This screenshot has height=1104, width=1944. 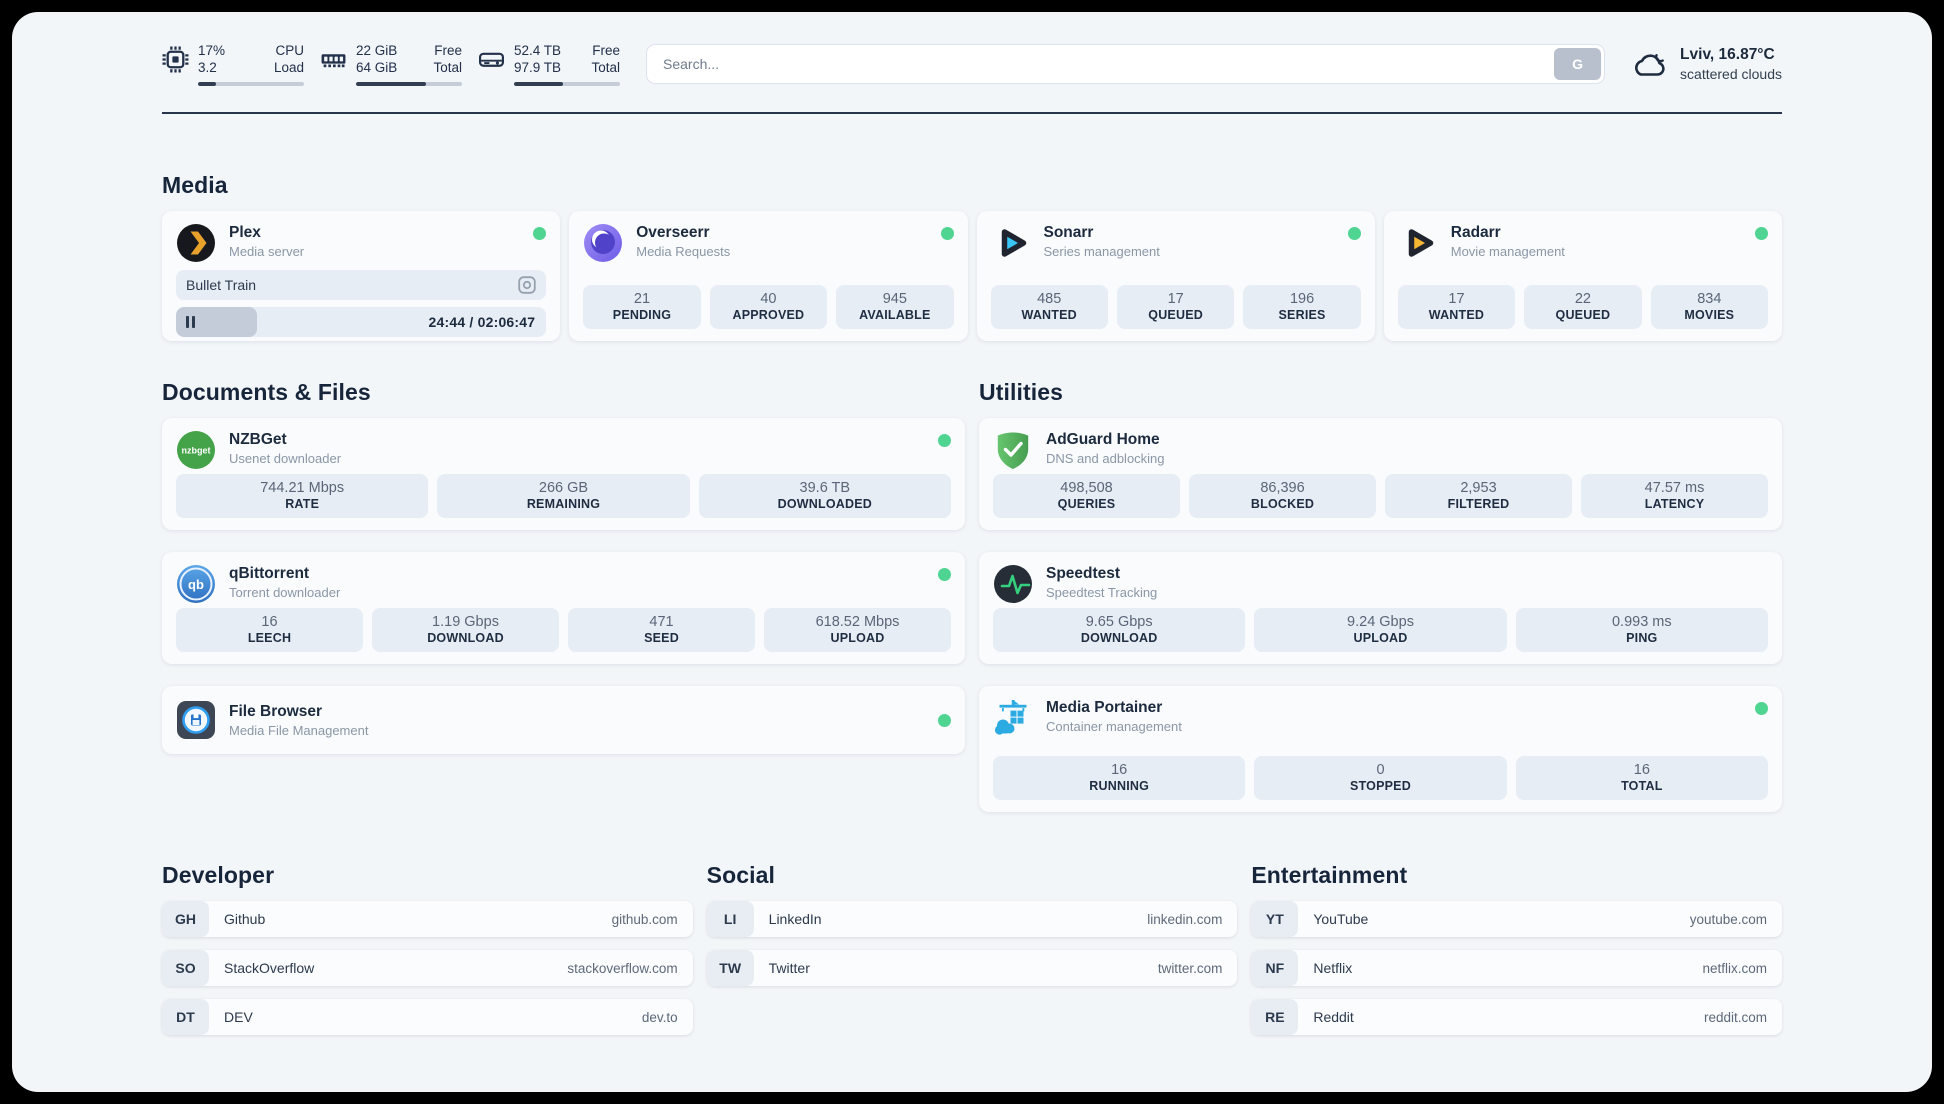 I want to click on cloud-moon-icon, so click(x=1649, y=64).